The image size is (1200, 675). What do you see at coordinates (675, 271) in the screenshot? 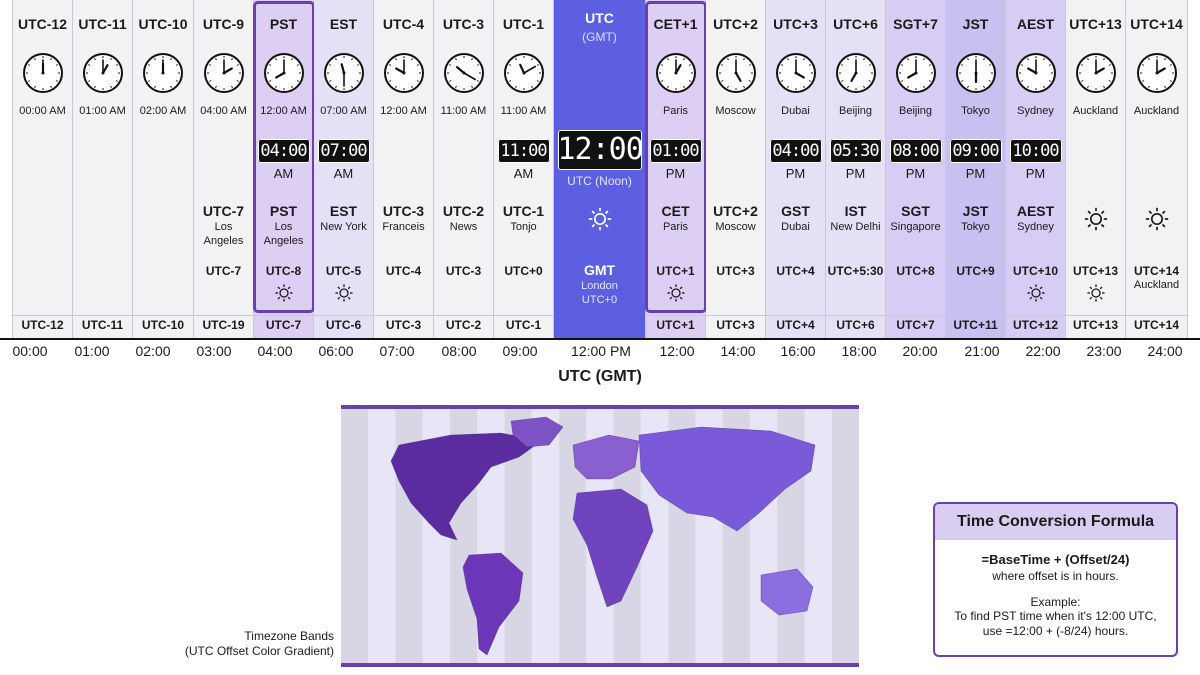
I see `utc-offset: UTC+1` at bounding box center [675, 271].